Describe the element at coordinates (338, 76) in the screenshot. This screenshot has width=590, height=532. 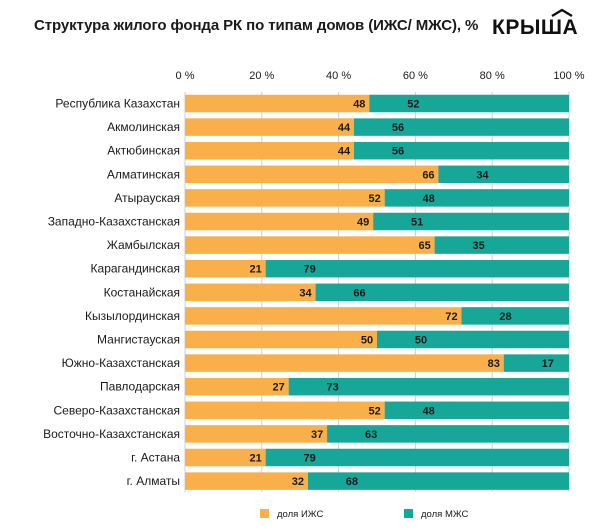
I see `x-tick-label: 40 %` at that location.